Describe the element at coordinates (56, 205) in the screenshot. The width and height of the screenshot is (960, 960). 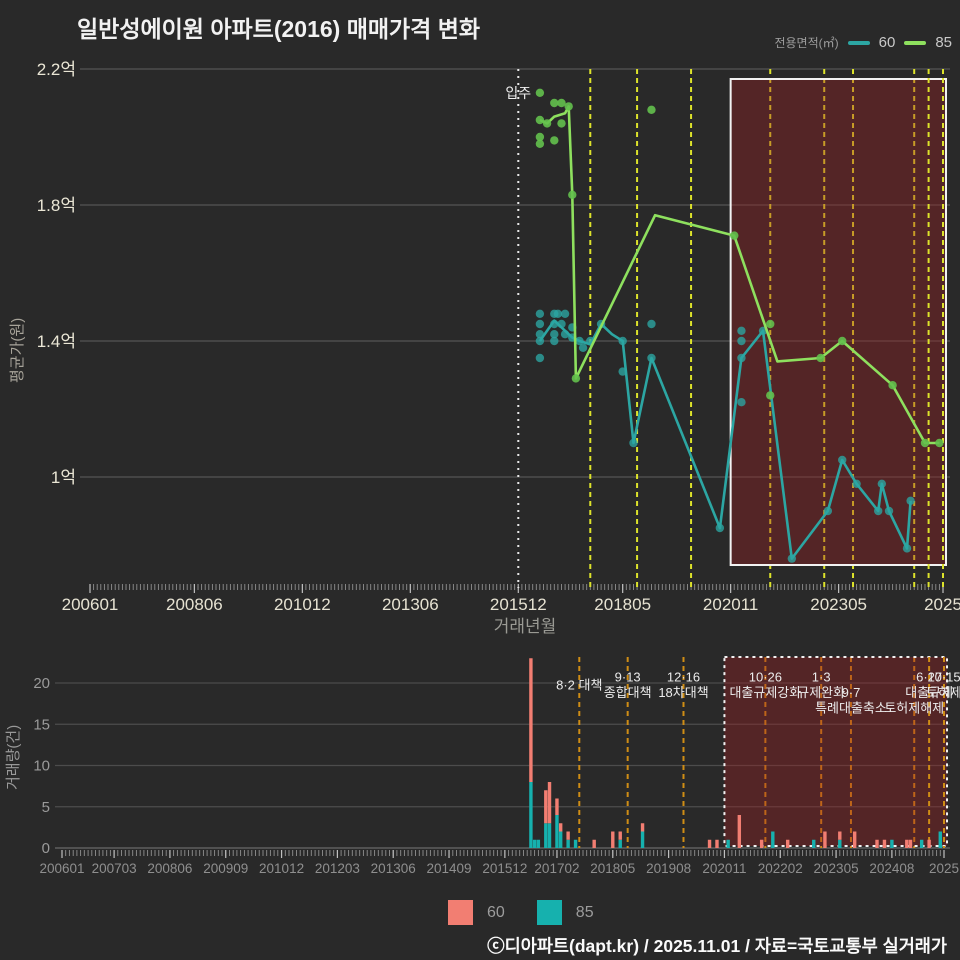
I see `y-tick-label: 1.8억` at that location.